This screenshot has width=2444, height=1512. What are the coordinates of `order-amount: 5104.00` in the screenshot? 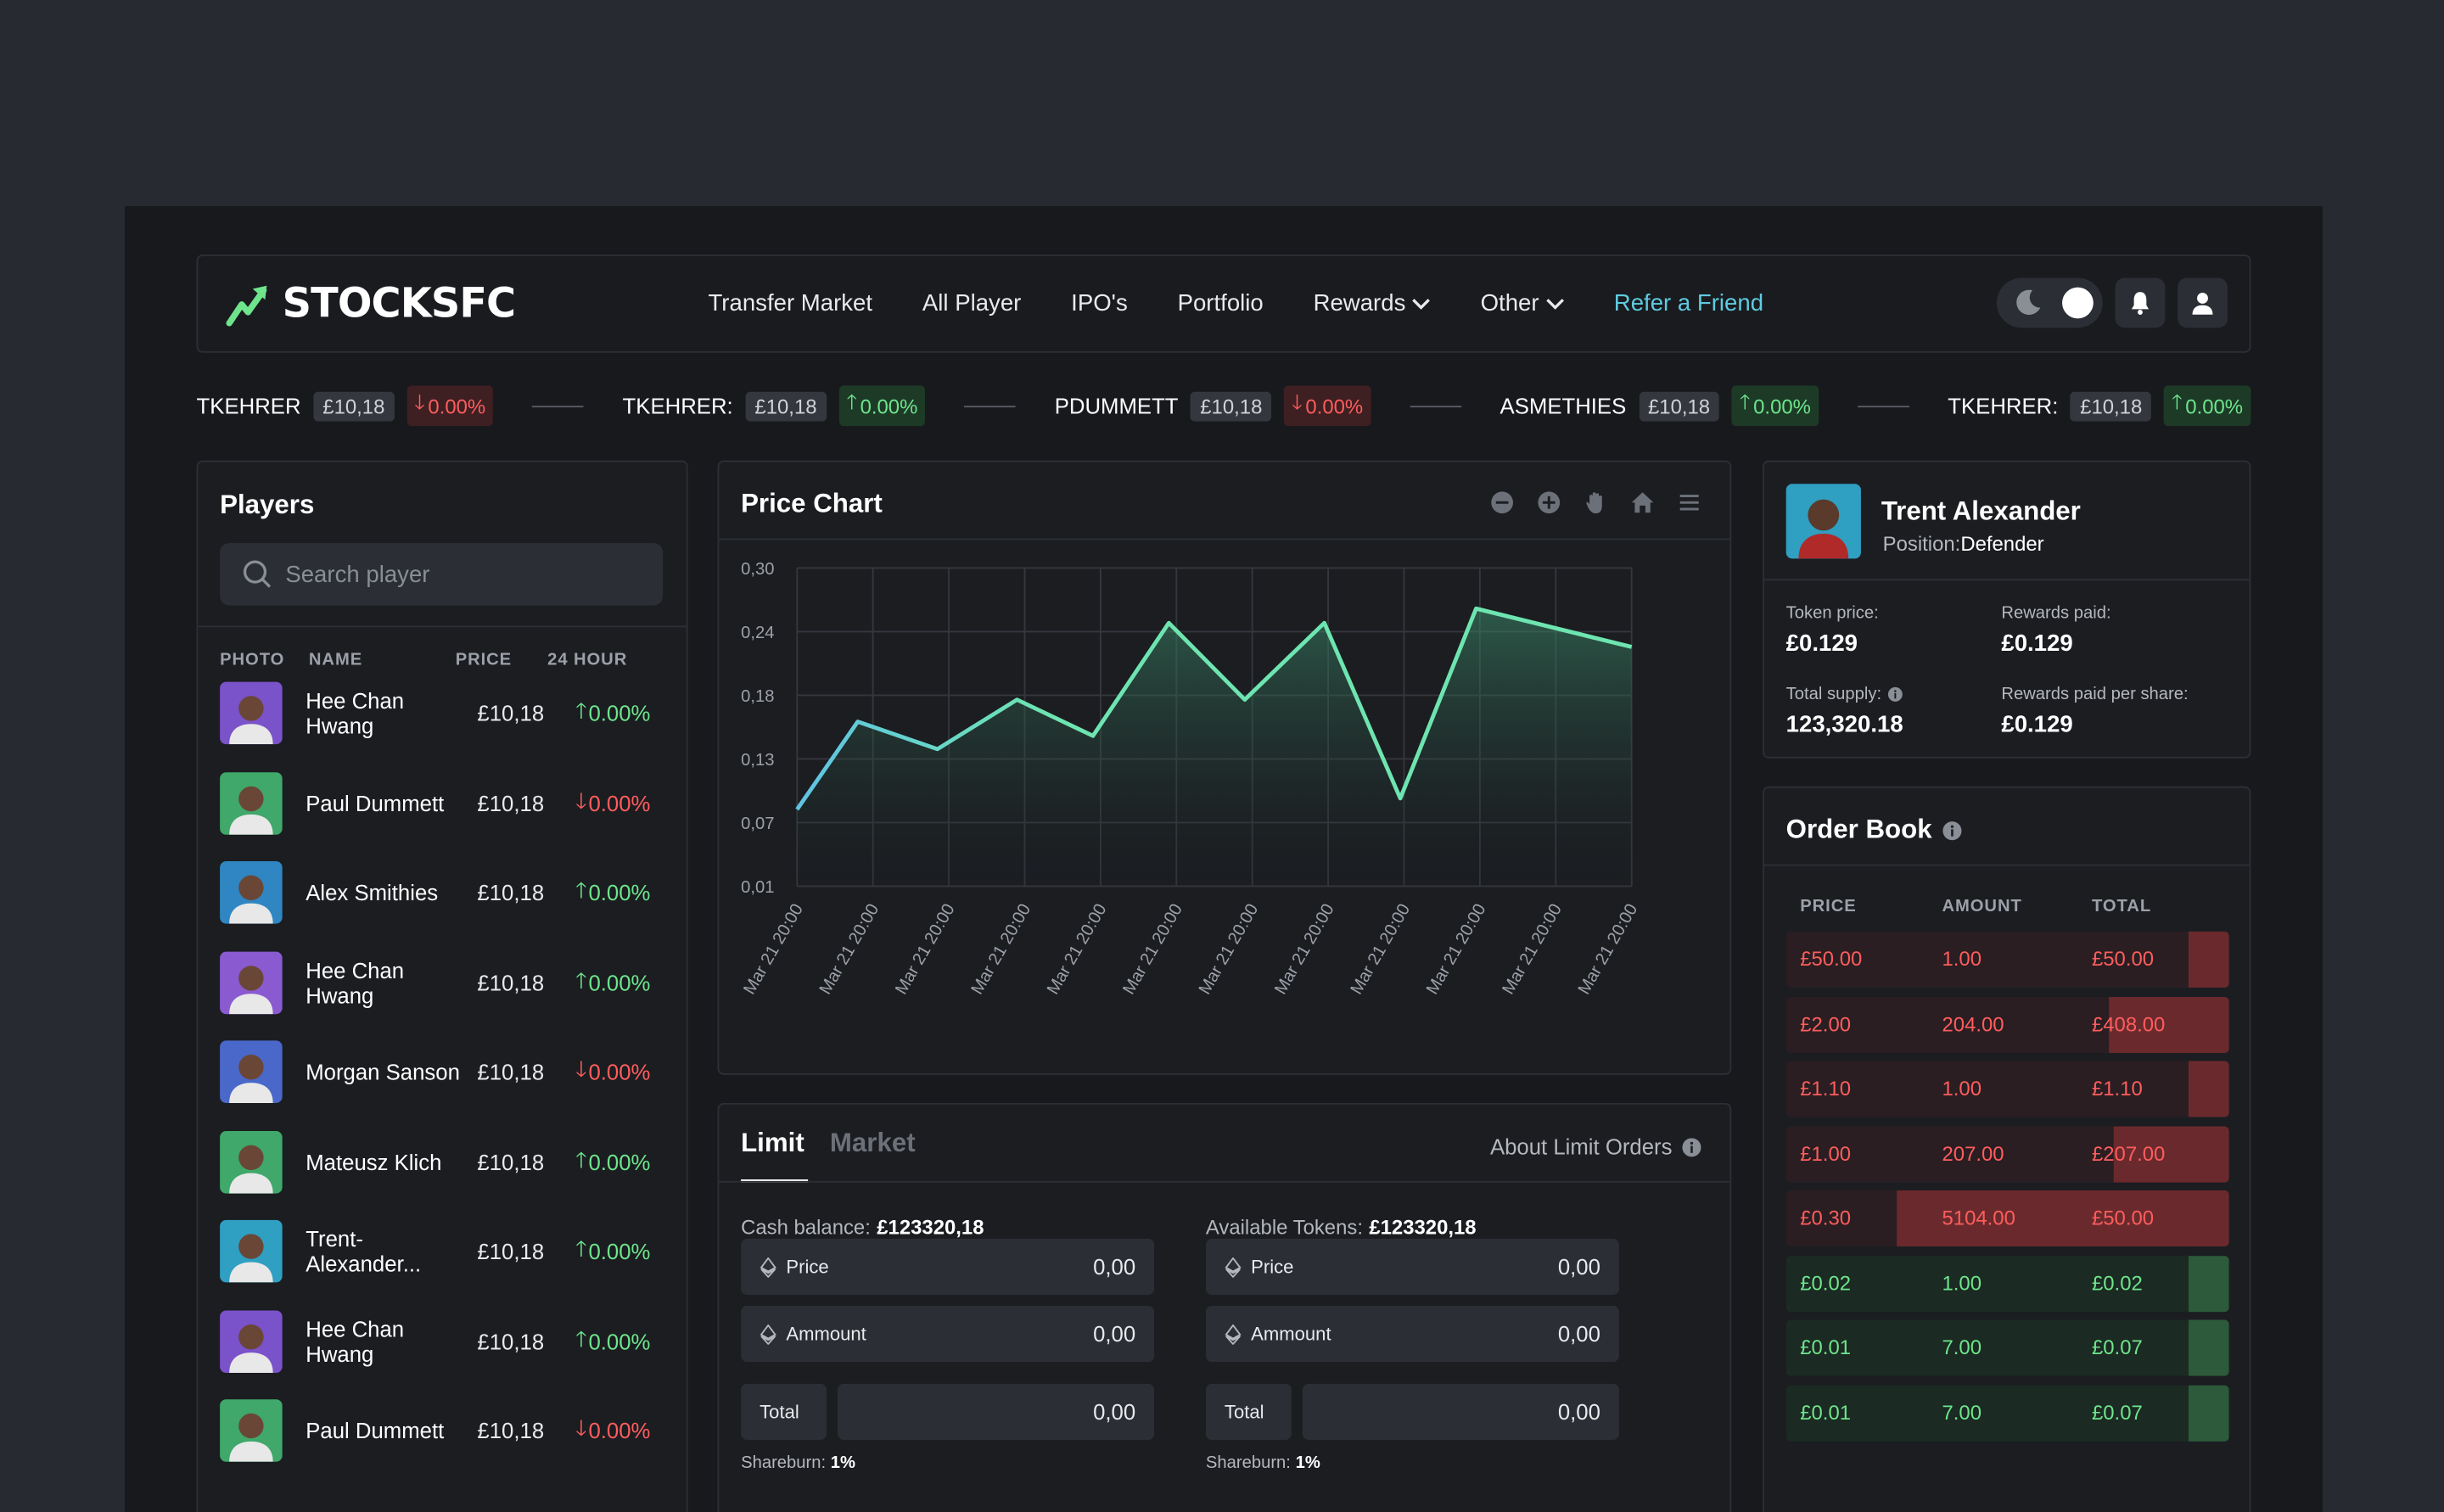 It's located at (1978, 1217).